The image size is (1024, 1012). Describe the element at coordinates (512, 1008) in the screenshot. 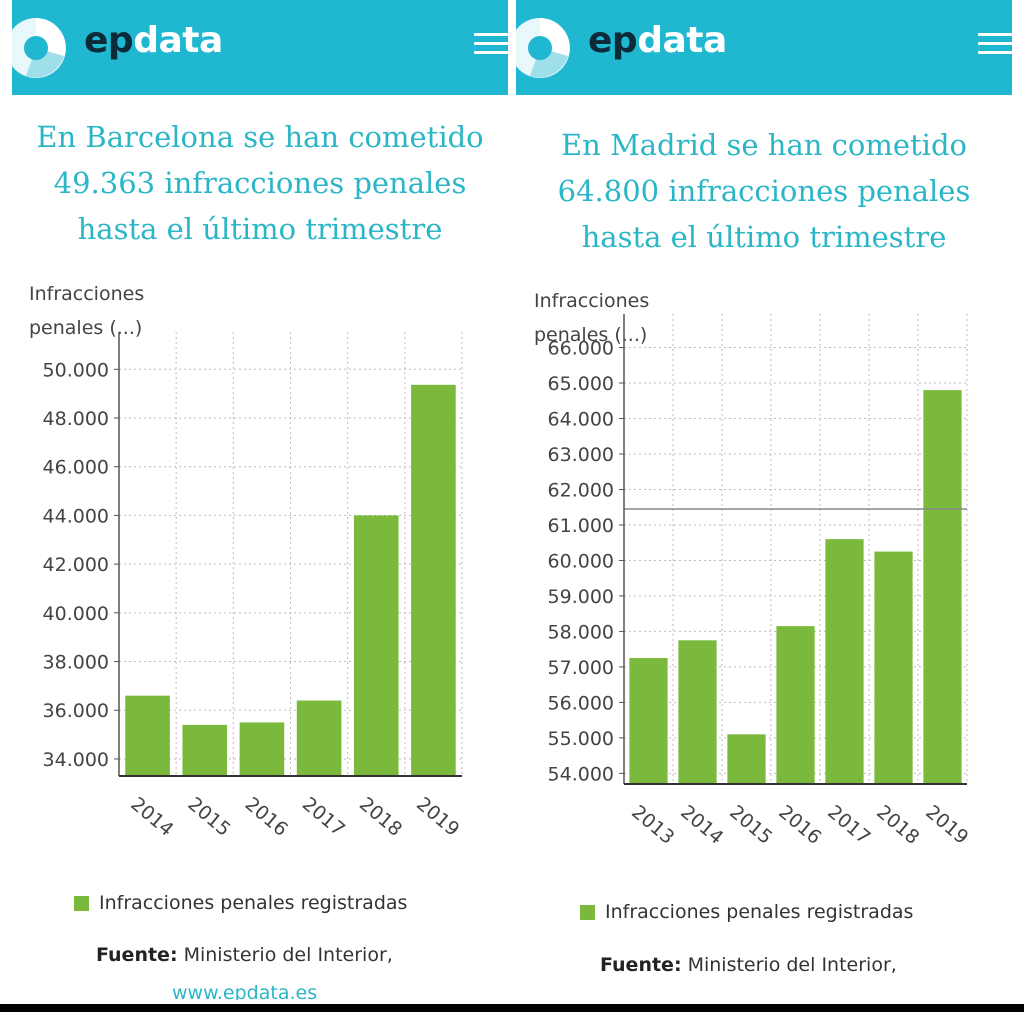

I see `bottom-edge` at that location.